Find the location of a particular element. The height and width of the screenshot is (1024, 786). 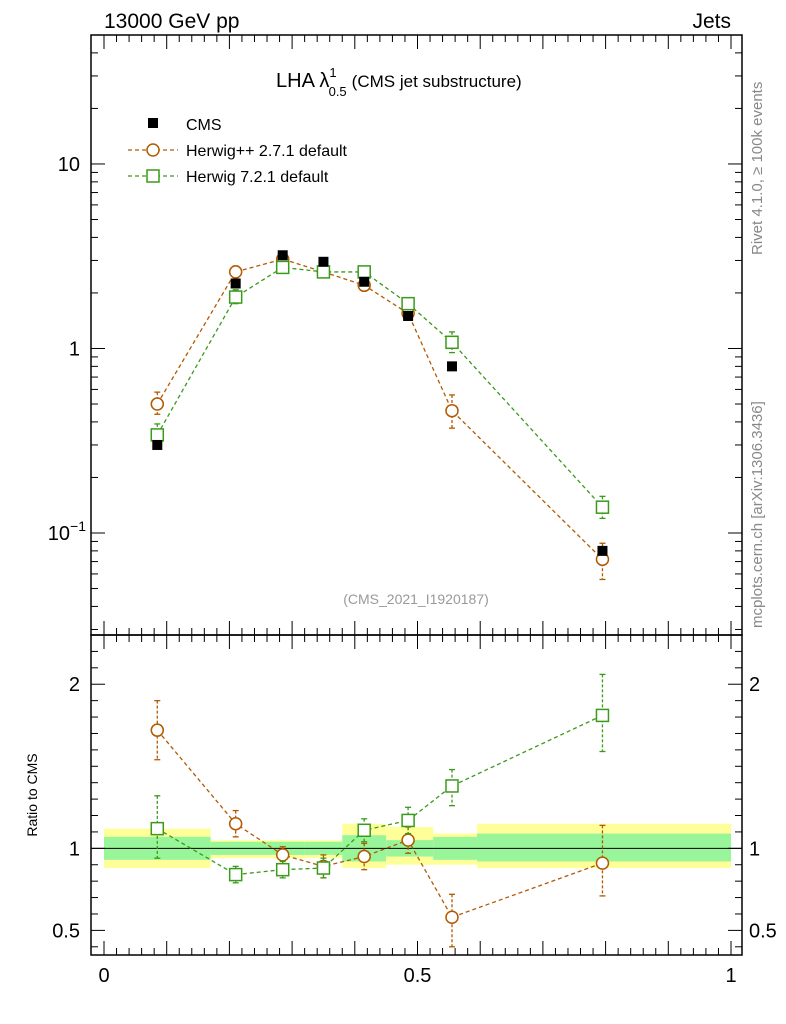

energy-label: 13000 GeV pp is located at coordinates (171, 21).